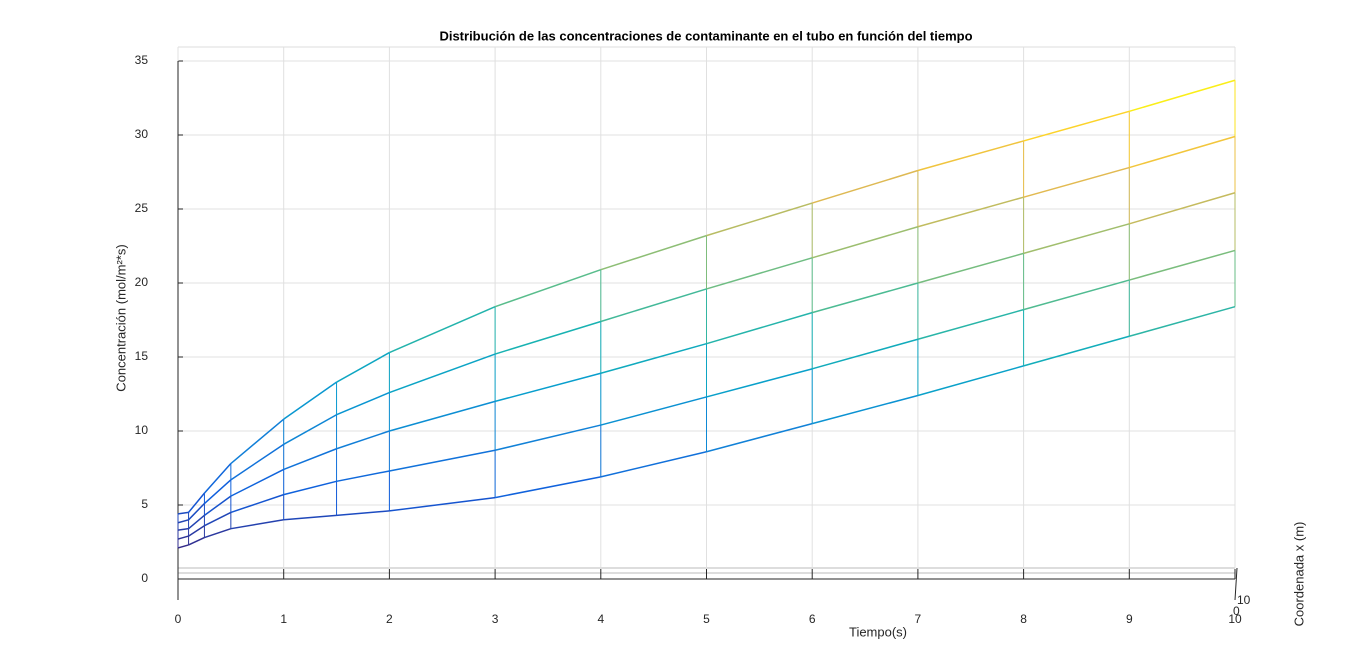 This screenshot has width=1366, height=651. What do you see at coordinates (1129, 619) in the screenshot?
I see `x-tick-label: 9` at bounding box center [1129, 619].